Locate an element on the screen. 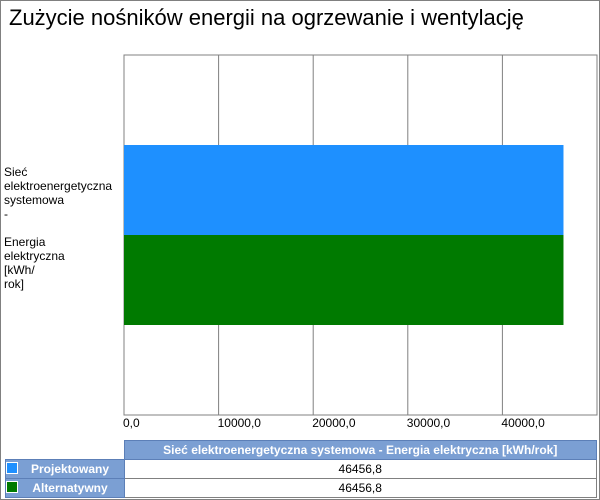 This screenshot has height=500, width=600. x-tick-label: 10000,0 is located at coordinates (240, 423).